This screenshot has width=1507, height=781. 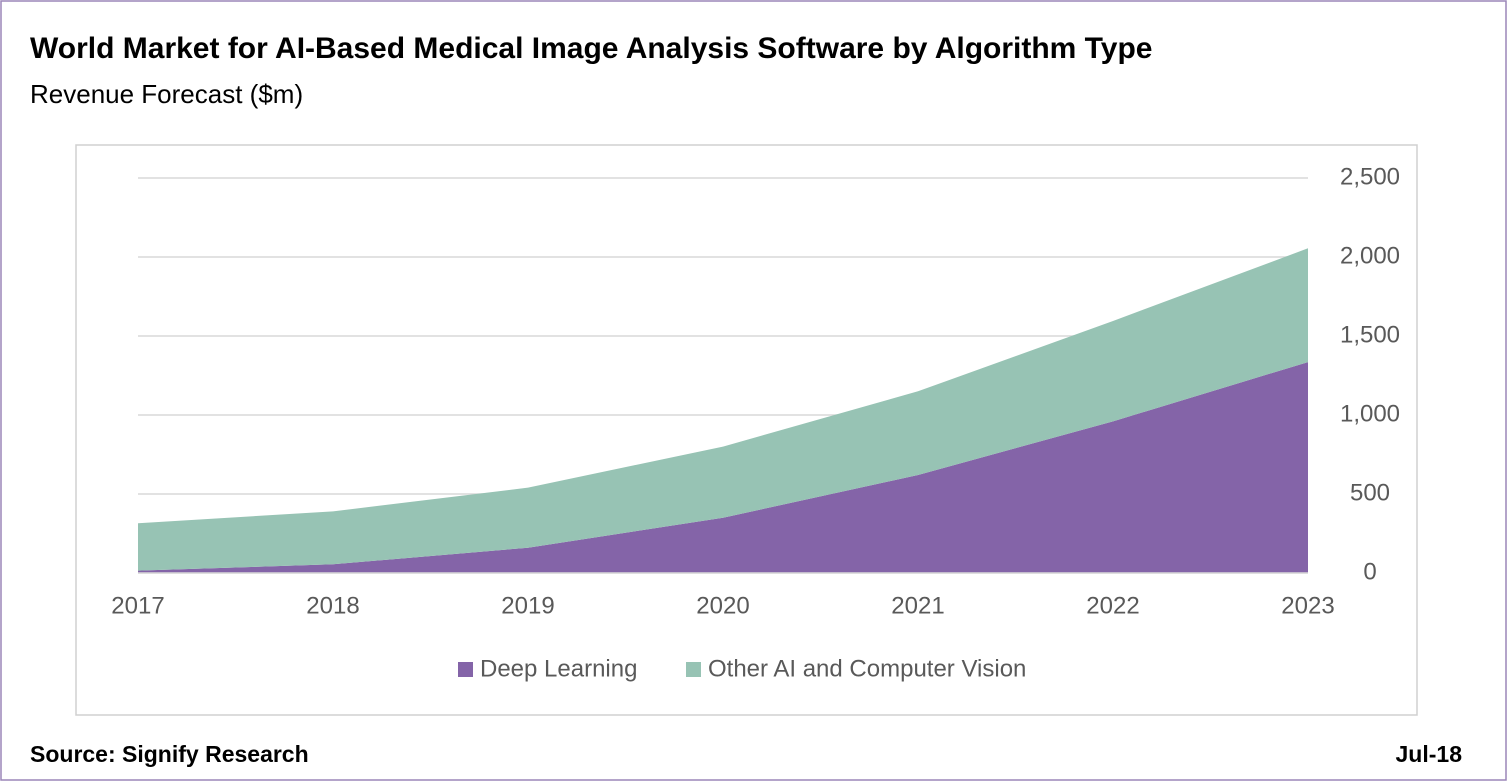 What do you see at coordinates (1429, 754) in the screenshot?
I see `date: Jul-18` at bounding box center [1429, 754].